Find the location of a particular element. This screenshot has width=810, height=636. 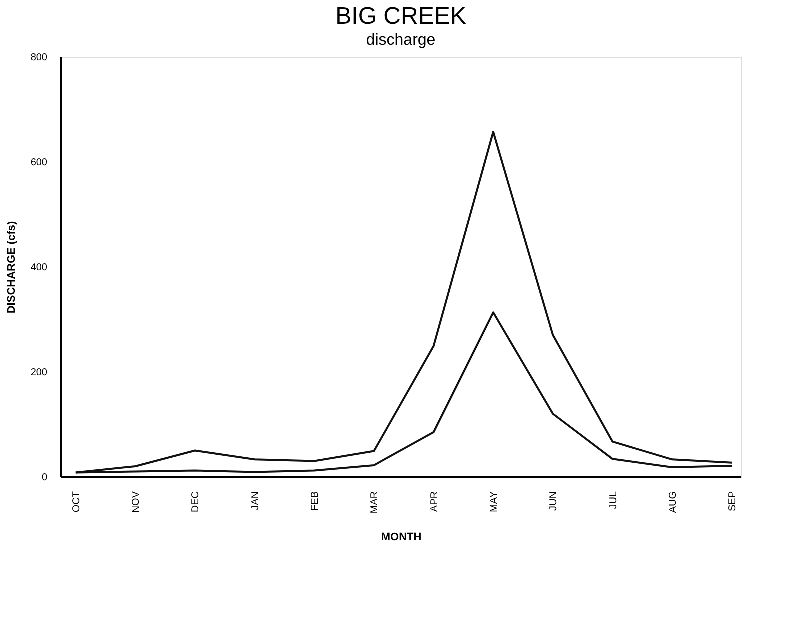

x-tick-label: JUN is located at coordinates (554, 501).